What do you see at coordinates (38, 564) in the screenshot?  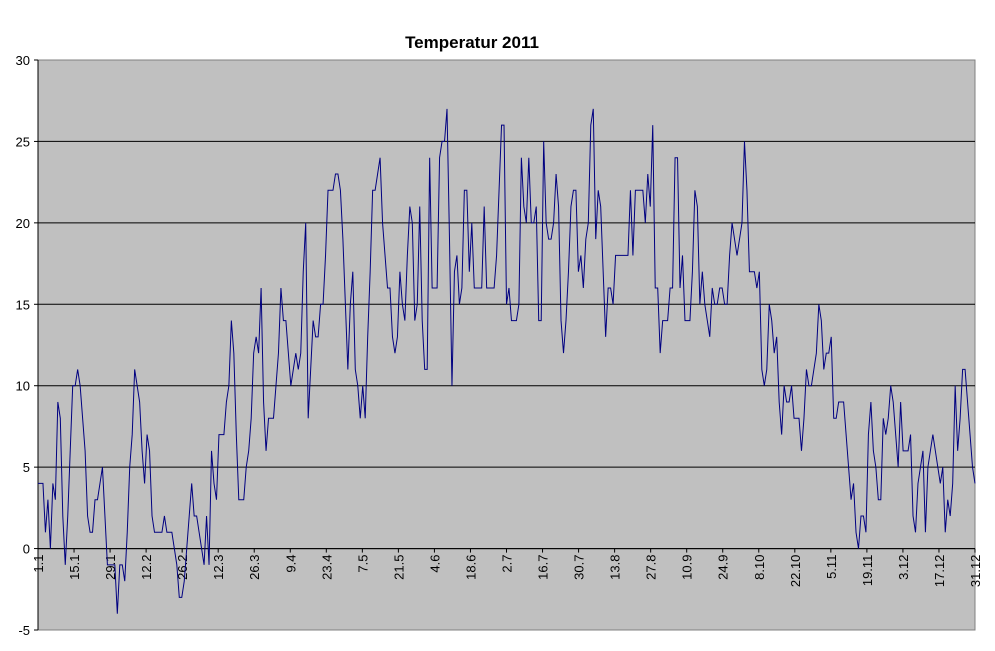 I see `x-tick-label: 1.1` at bounding box center [38, 564].